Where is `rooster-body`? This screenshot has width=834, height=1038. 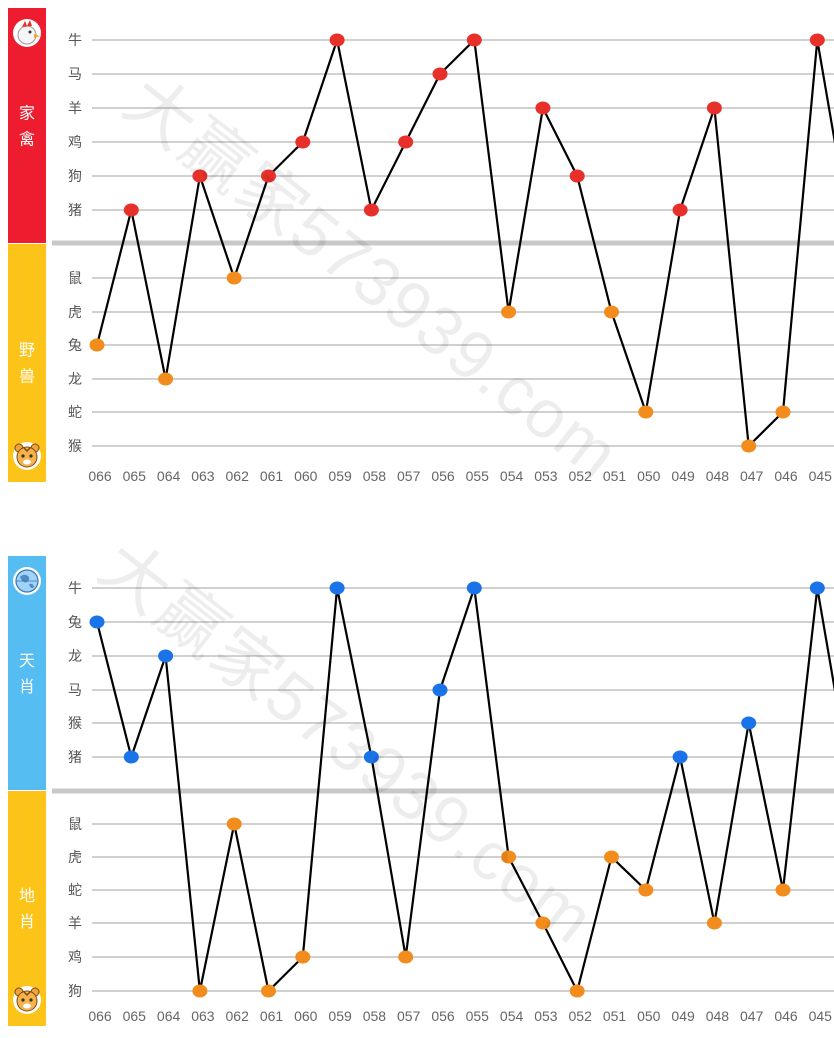 rooster-body is located at coordinates (27, 35).